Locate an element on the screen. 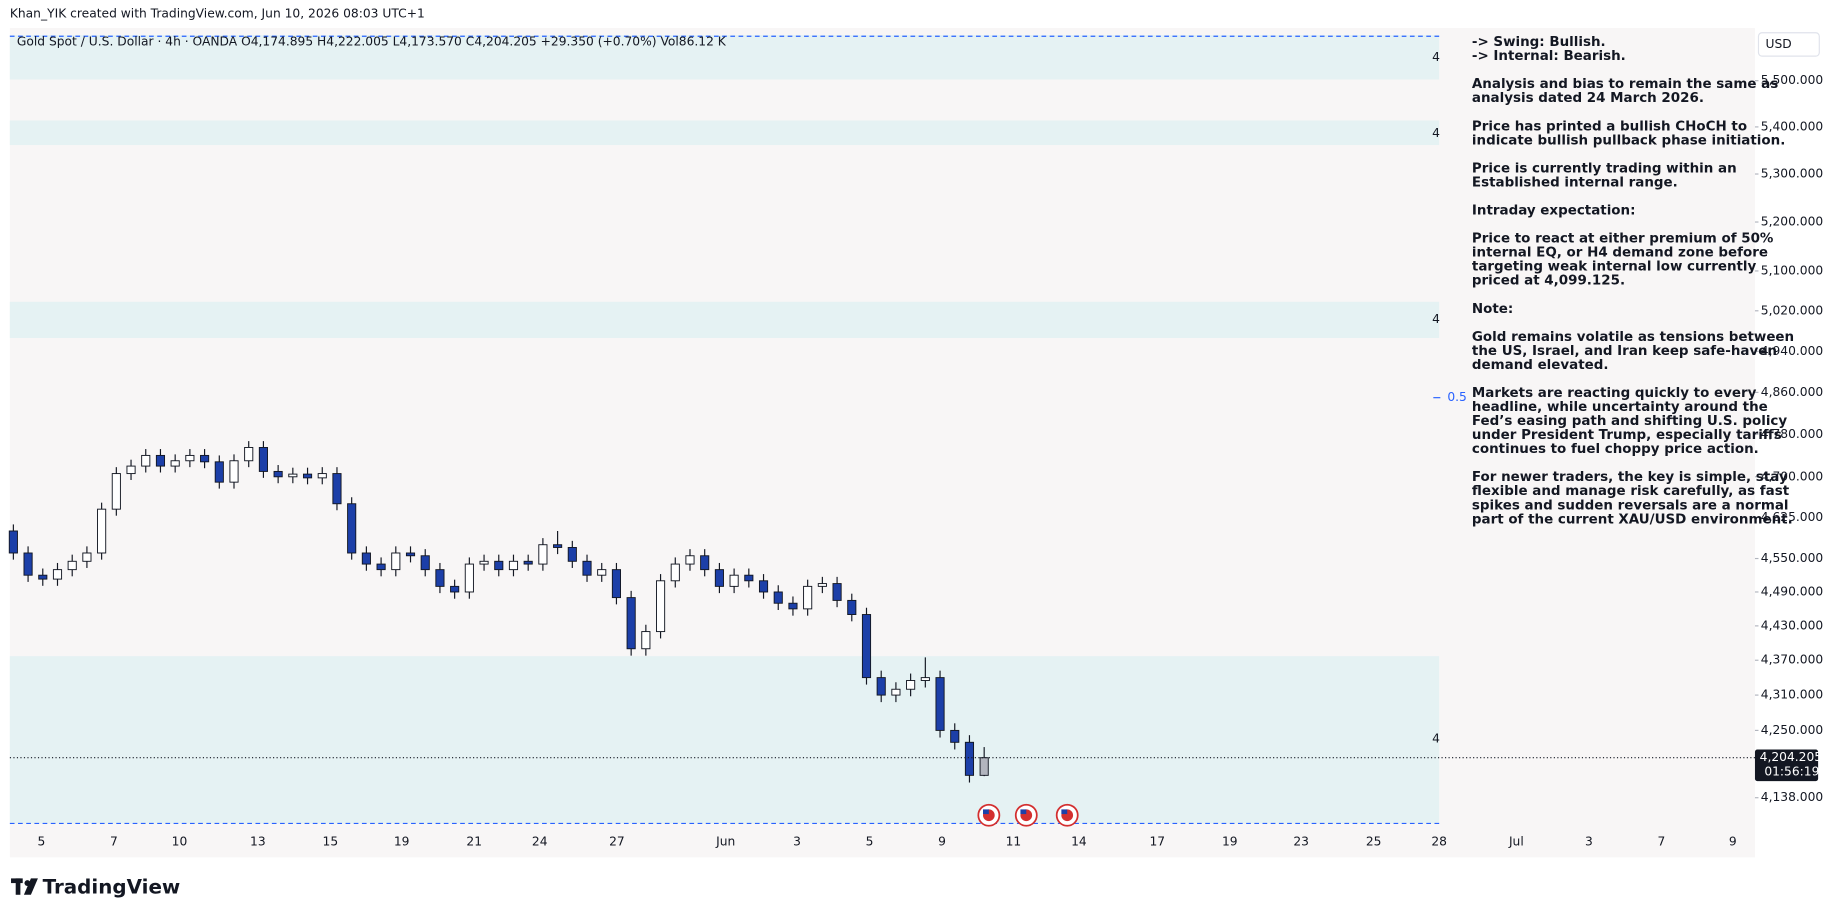 The width and height of the screenshot is (1835, 917). x-tick-label: Jul is located at coordinates (1516, 842).